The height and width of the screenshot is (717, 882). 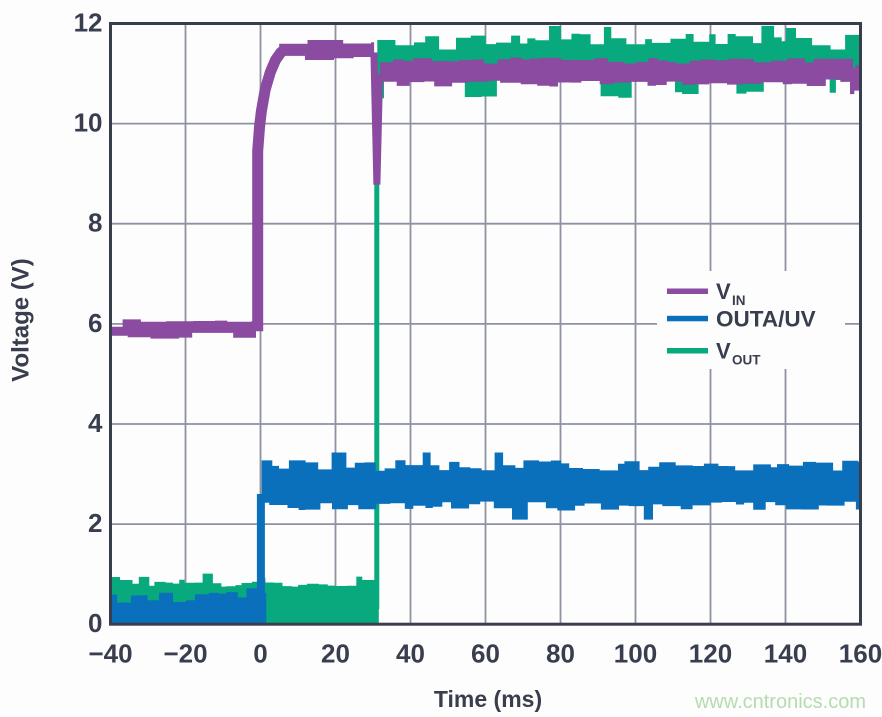 What do you see at coordinates (185, 654) in the screenshot?
I see `svg-text: −20` at bounding box center [185, 654].